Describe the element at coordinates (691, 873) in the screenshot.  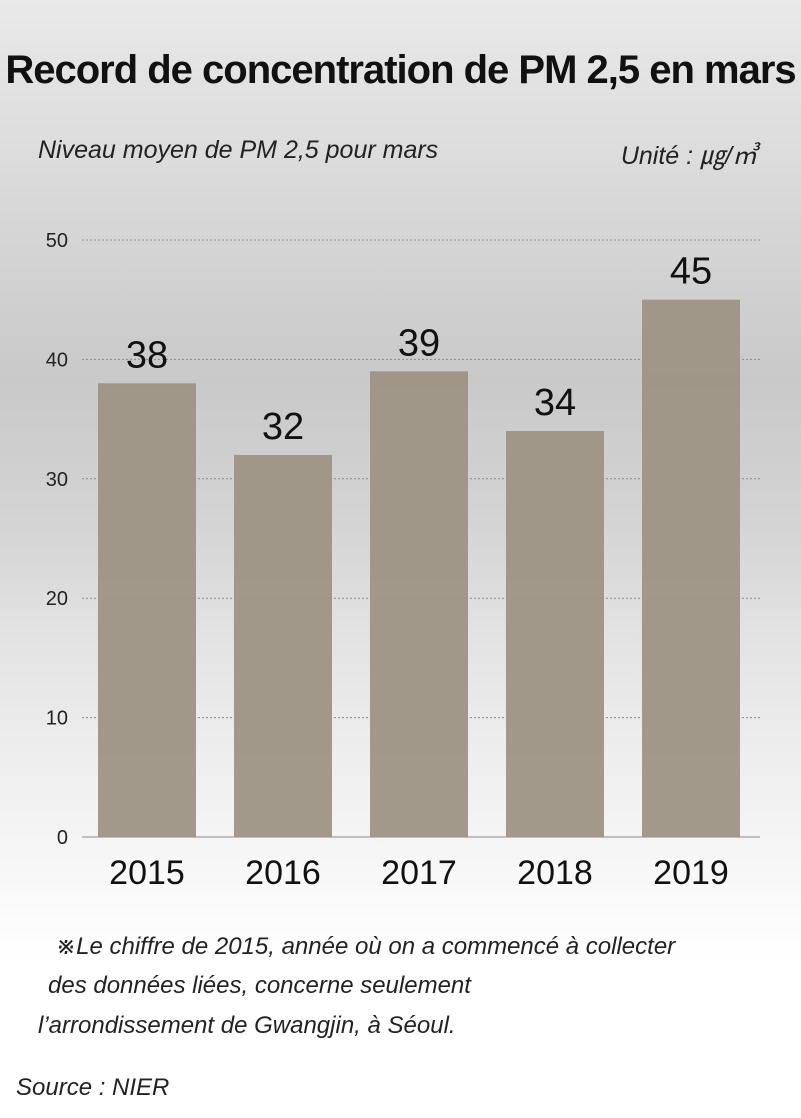
I see `x-tick-label-2019: 2019` at that location.